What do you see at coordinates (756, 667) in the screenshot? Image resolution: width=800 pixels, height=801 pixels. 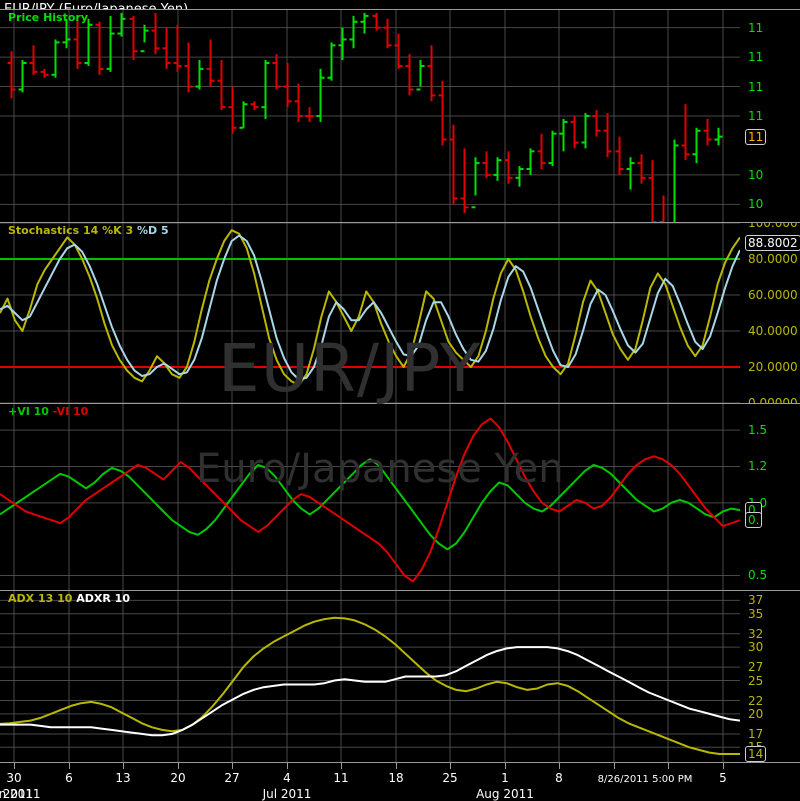 I see `axis-label: 27` at bounding box center [756, 667].